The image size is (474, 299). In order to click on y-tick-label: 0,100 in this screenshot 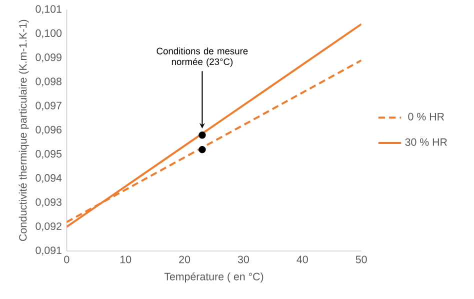, I will do `click(49, 33)`.